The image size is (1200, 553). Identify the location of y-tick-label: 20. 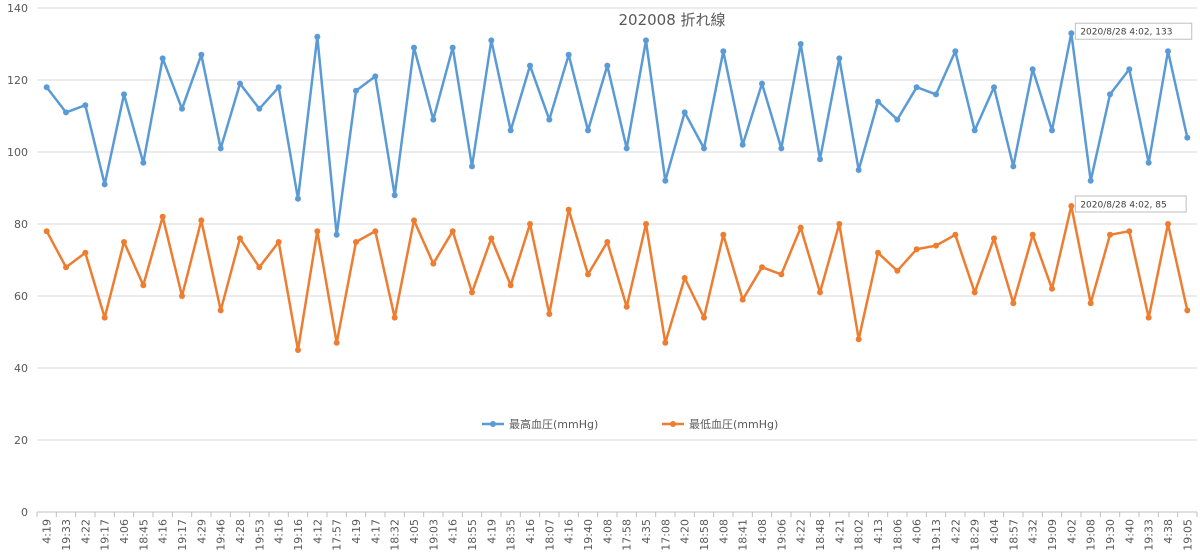
(21, 440).